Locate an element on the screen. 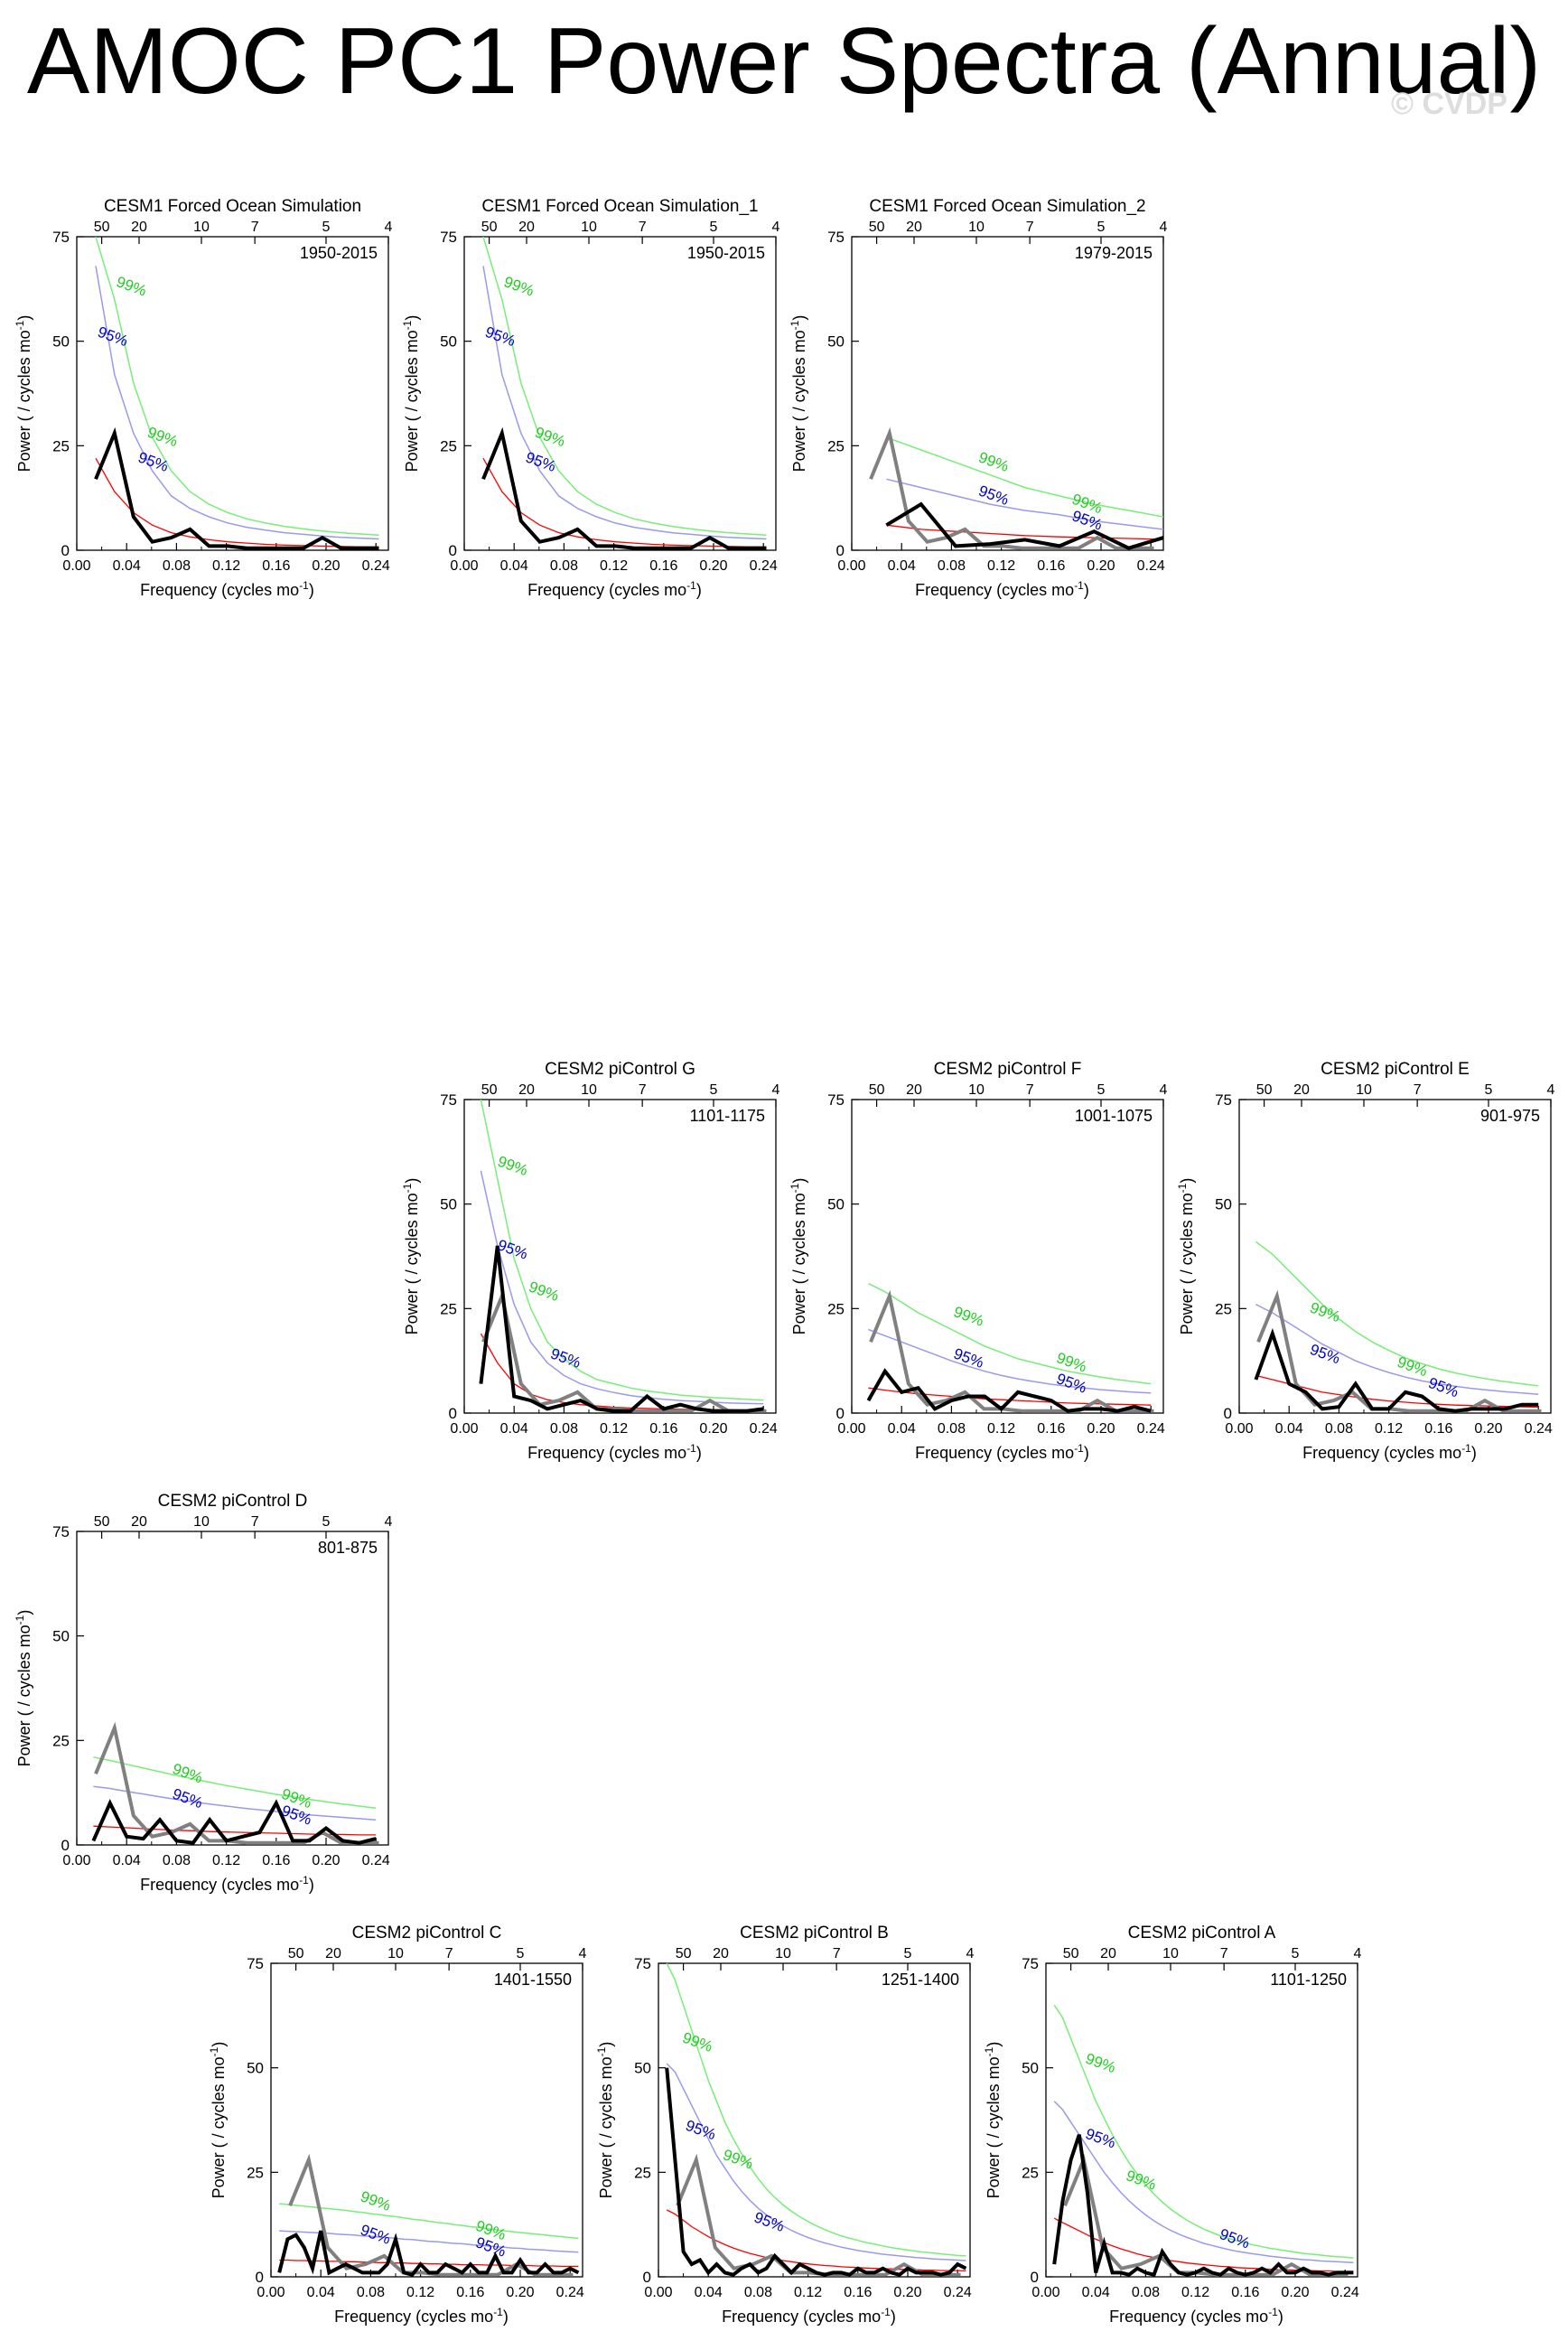 The width and height of the screenshot is (1568, 2350). panel-period: 801-875 is located at coordinates (348, 1548).